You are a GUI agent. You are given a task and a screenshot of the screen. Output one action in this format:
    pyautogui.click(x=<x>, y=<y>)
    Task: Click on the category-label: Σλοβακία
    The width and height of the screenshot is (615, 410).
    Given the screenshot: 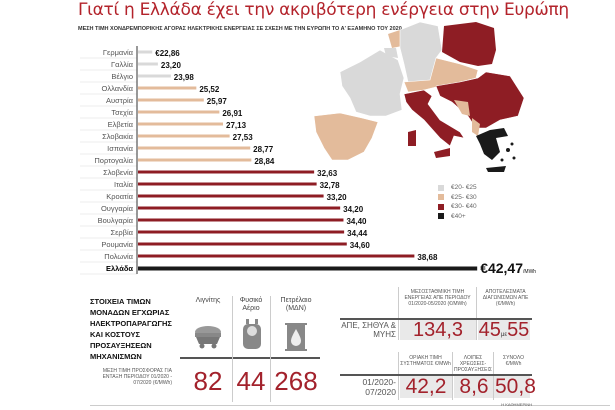 What is the action you would take?
    pyautogui.click(x=118, y=136)
    